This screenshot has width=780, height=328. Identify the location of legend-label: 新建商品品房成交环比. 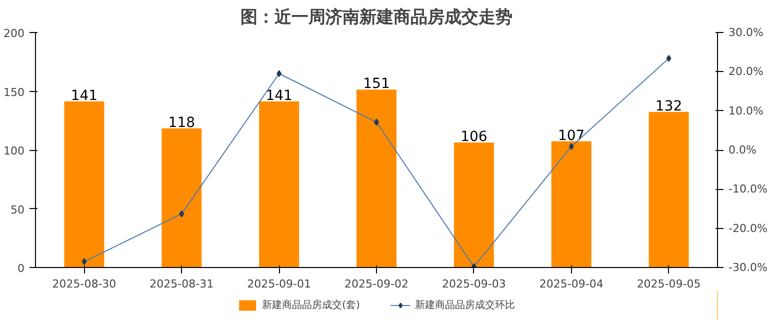
(464, 305).